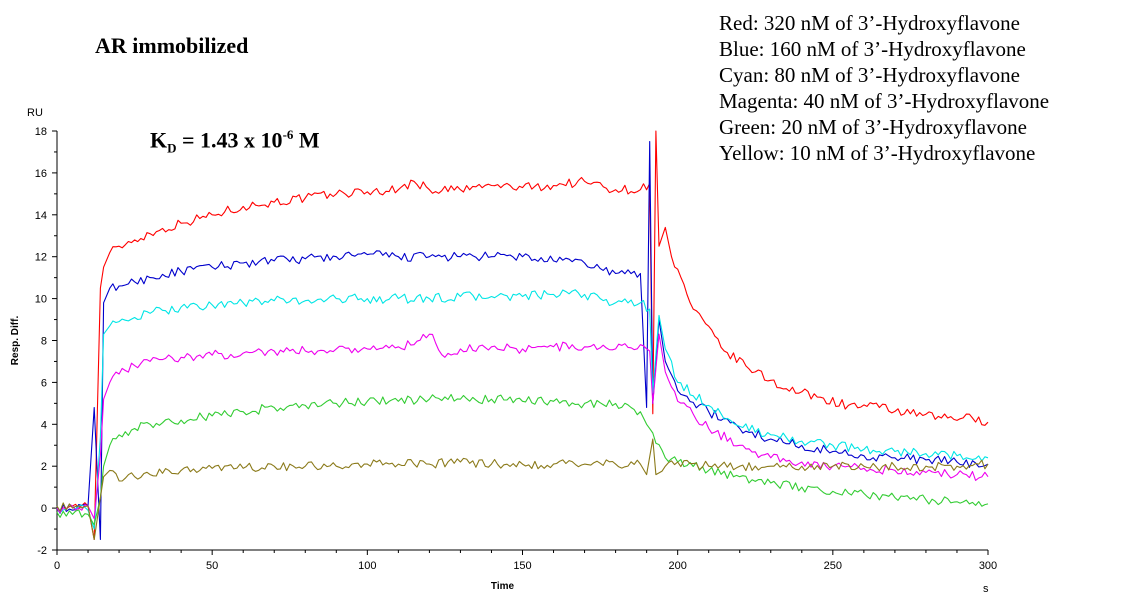 The width and height of the screenshot is (1141, 595). What do you see at coordinates (367, 566) in the screenshot?
I see `x-tick-label: 100` at bounding box center [367, 566].